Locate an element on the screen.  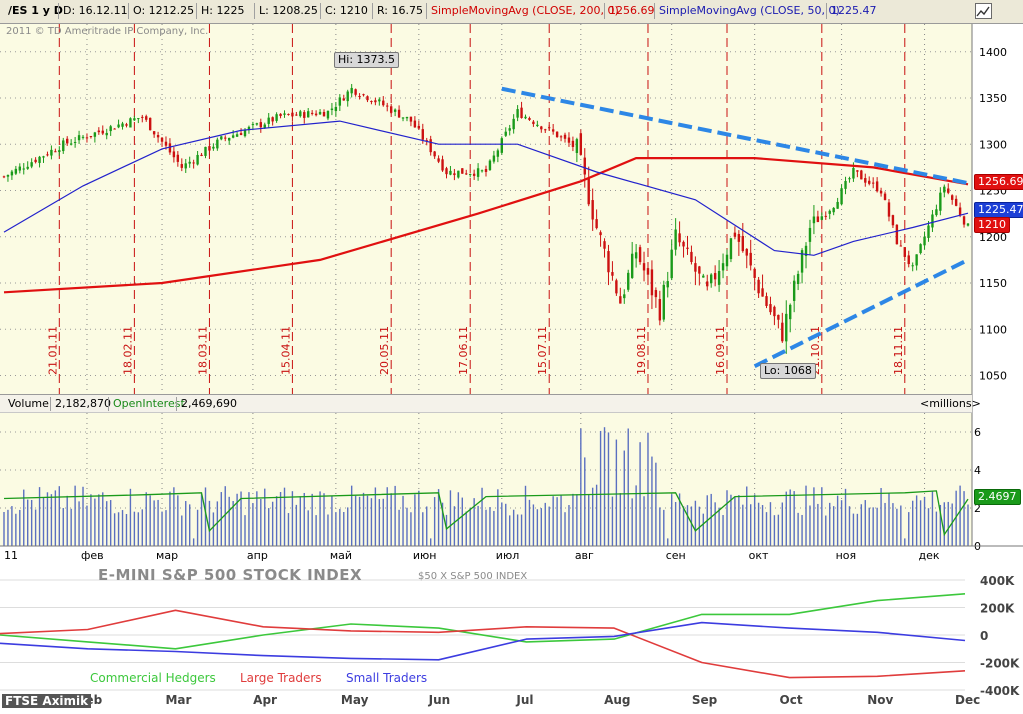
price-tick-label: 1400 is located at coordinates (993, 52).